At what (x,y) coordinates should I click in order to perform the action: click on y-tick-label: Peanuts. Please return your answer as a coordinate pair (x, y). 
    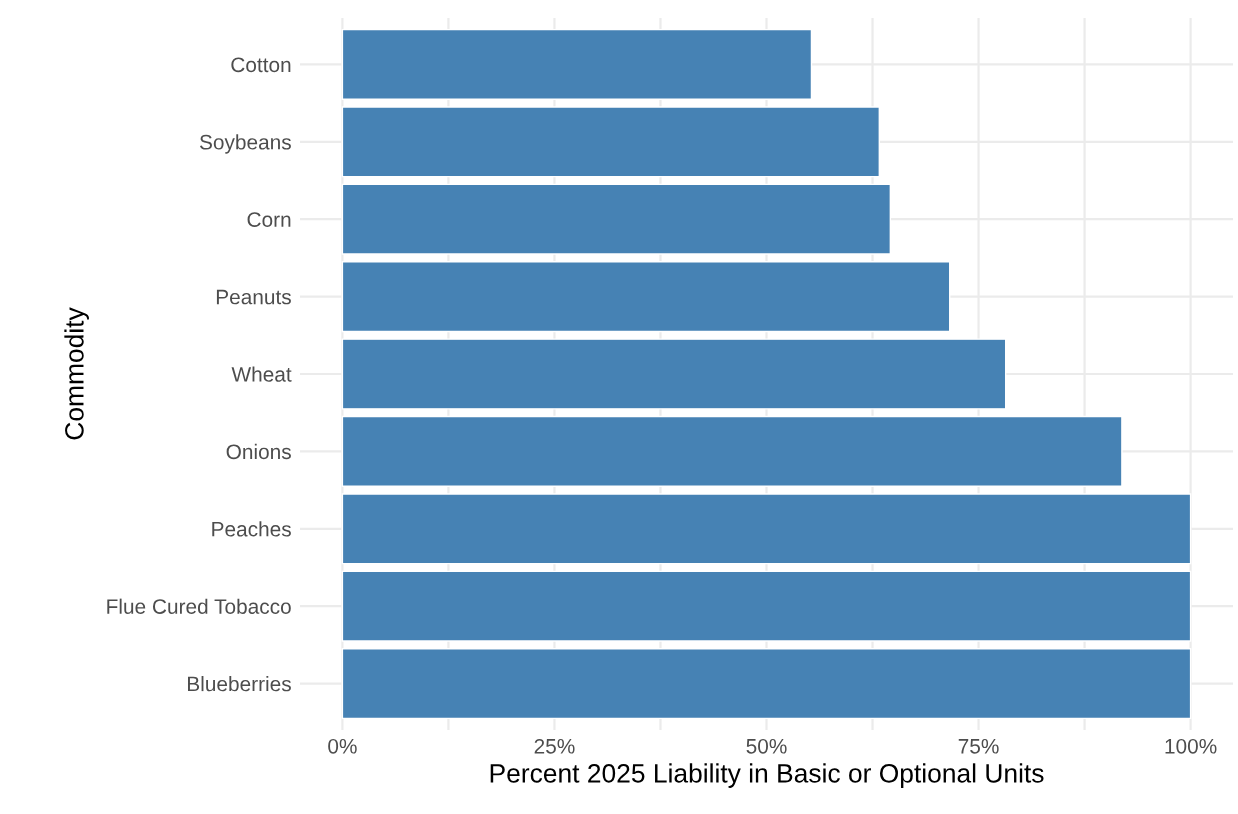
    Looking at the image, I should click on (253, 297).